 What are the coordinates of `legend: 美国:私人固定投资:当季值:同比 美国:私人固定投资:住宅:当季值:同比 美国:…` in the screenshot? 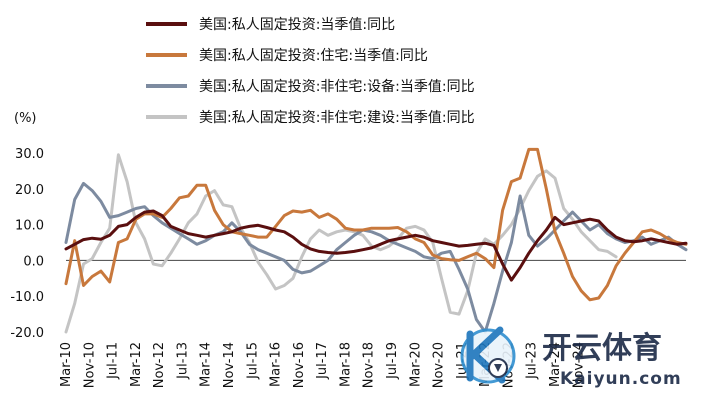 It's located at (310, 71).